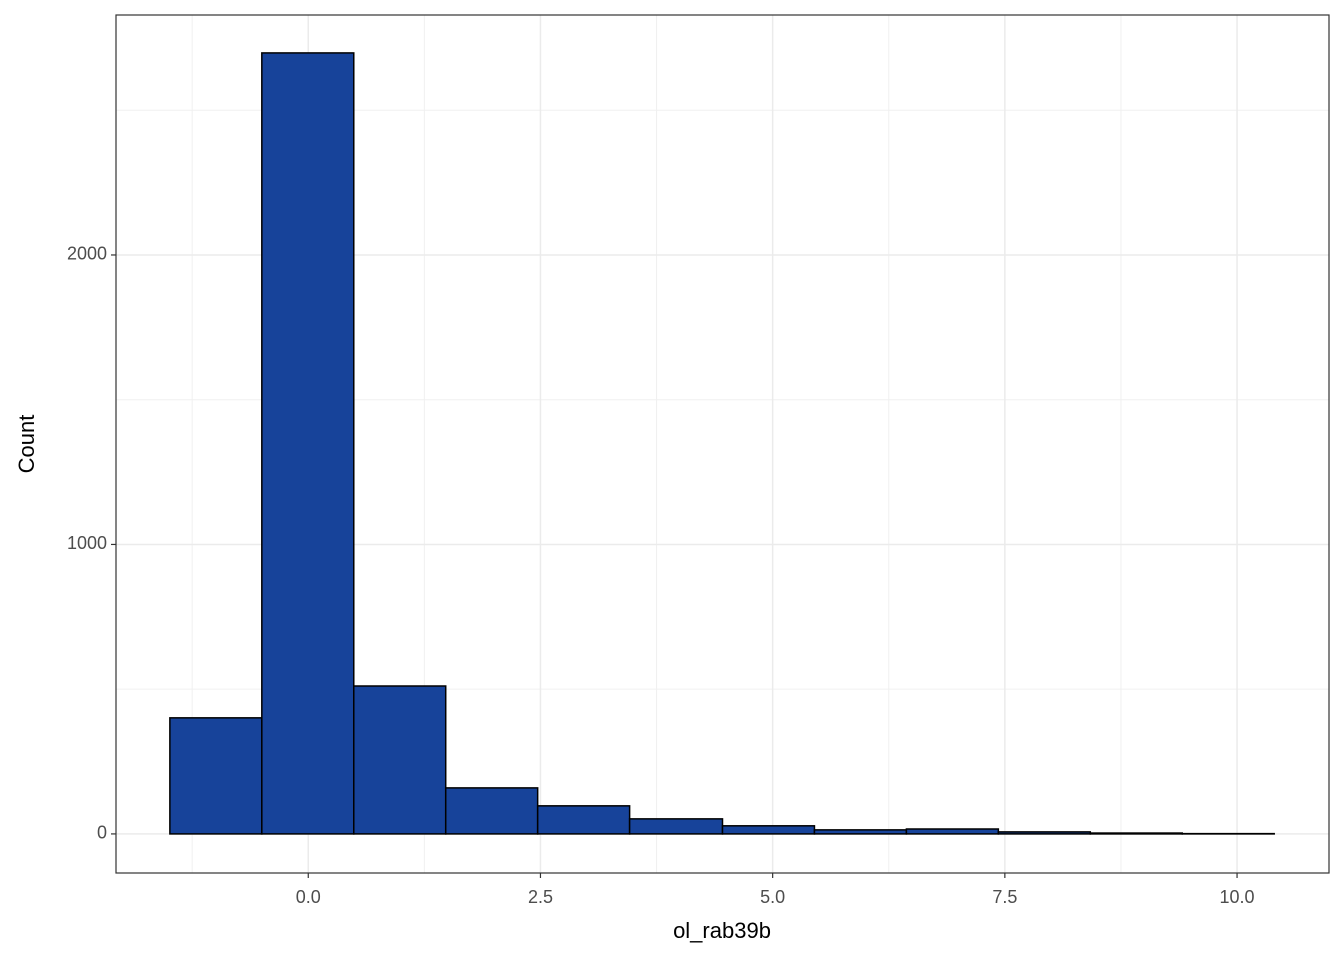 The height and width of the screenshot is (960, 1344). I want to click on y-tick-label: 1000, so click(87, 543).